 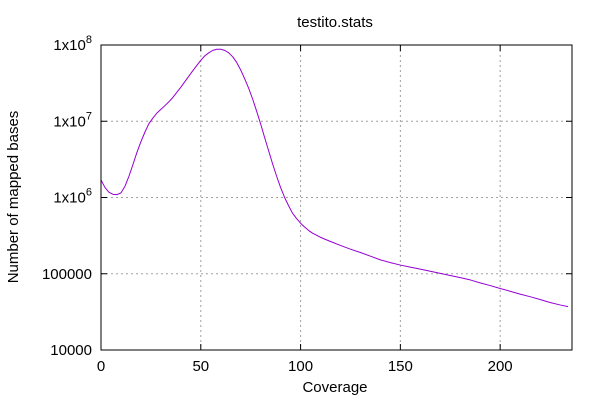 I want to click on y-tick-label: 1x10⁷, so click(x=72, y=120).